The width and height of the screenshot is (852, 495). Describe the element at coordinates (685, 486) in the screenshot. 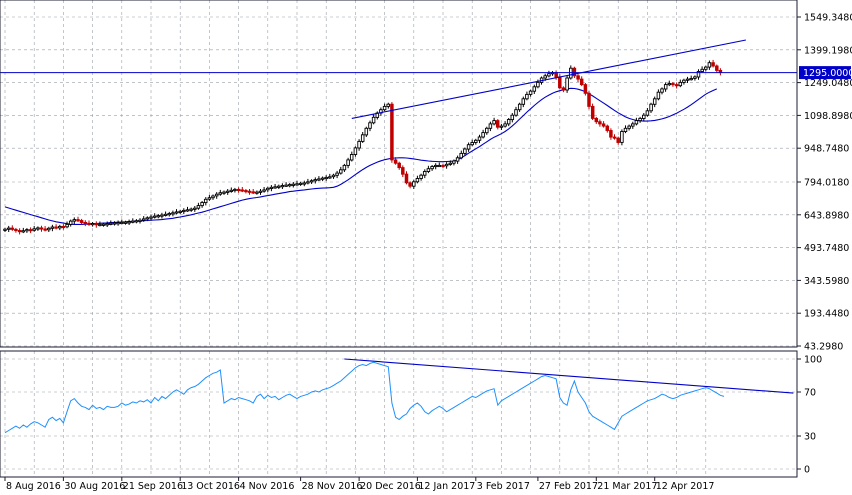

I see `x-tick-label: 12 Apr 2017` at that location.